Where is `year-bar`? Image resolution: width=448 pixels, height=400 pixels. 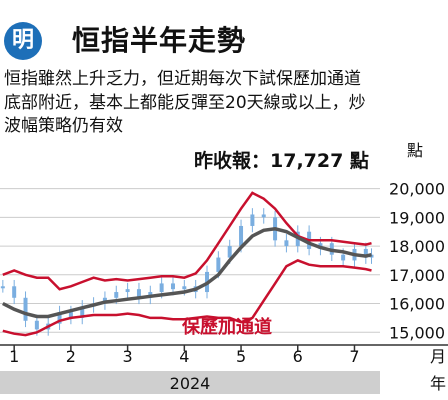
year-bar is located at coordinates (190, 382).